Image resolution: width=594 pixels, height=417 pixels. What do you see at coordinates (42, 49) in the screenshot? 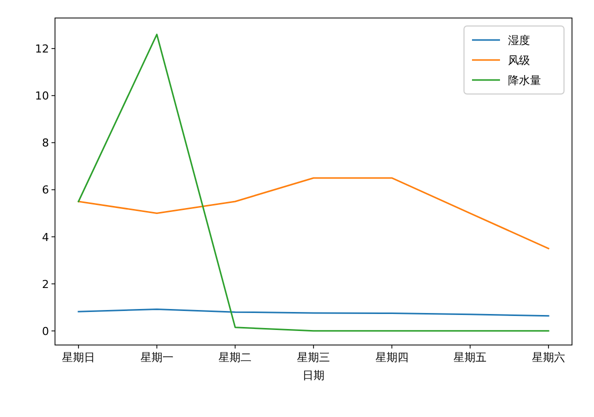
I see `y-tick-label: 12` at bounding box center [42, 49].